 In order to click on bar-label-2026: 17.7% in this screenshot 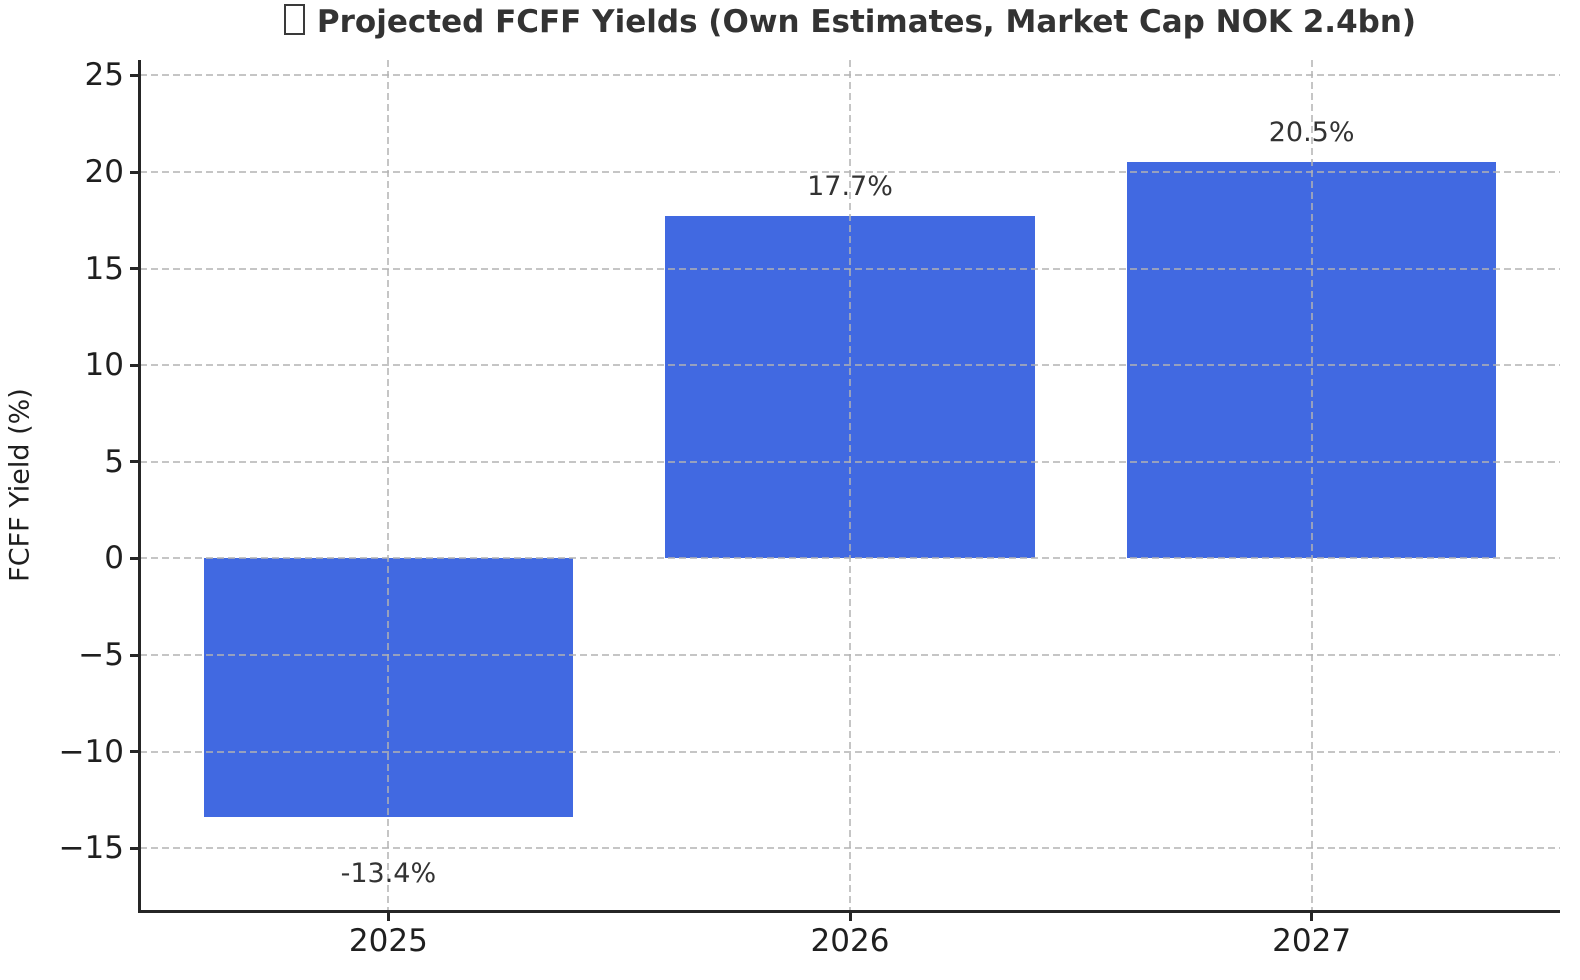, I will do `click(850, 187)`.